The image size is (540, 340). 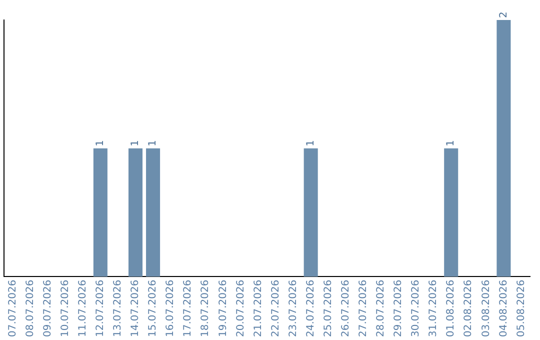 I want to click on x-tick-label: 08.07.2026, so click(x=30, y=309).